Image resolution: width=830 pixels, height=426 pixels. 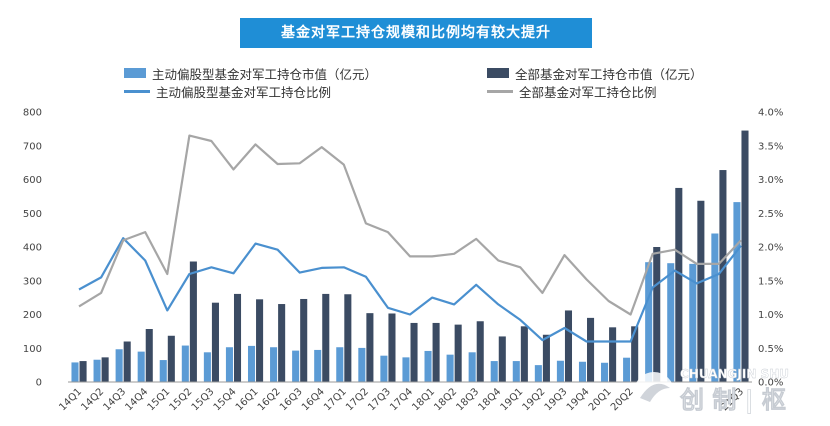 What do you see at coordinates (770, 113) in the screenshot?
I see `y-right-tick-label: 4.0%` at bounding box center [770, 113].